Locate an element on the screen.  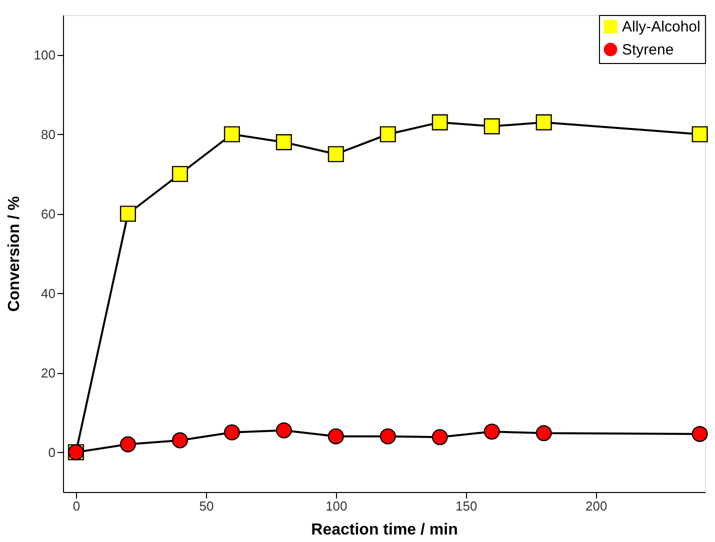
y-tick-label: 100 is located at coordinates (45, 54).